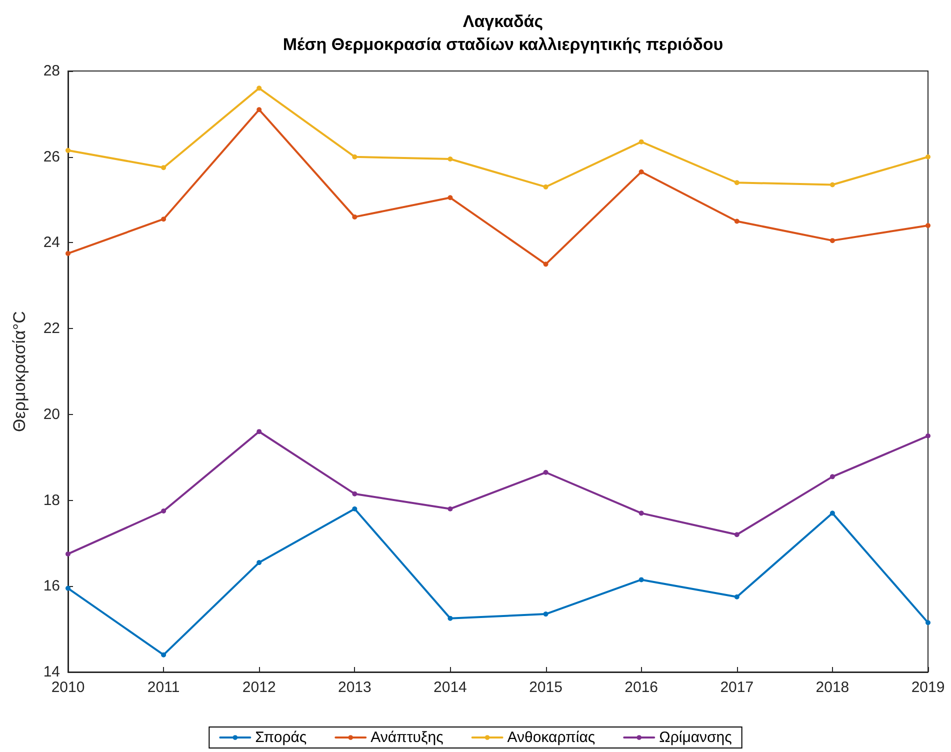 The image size is (951, 752). Describe the element at coordinates (19, 371) in the screenshot. I see `y-axis-title: Θερμοκρασία°C` at that location.